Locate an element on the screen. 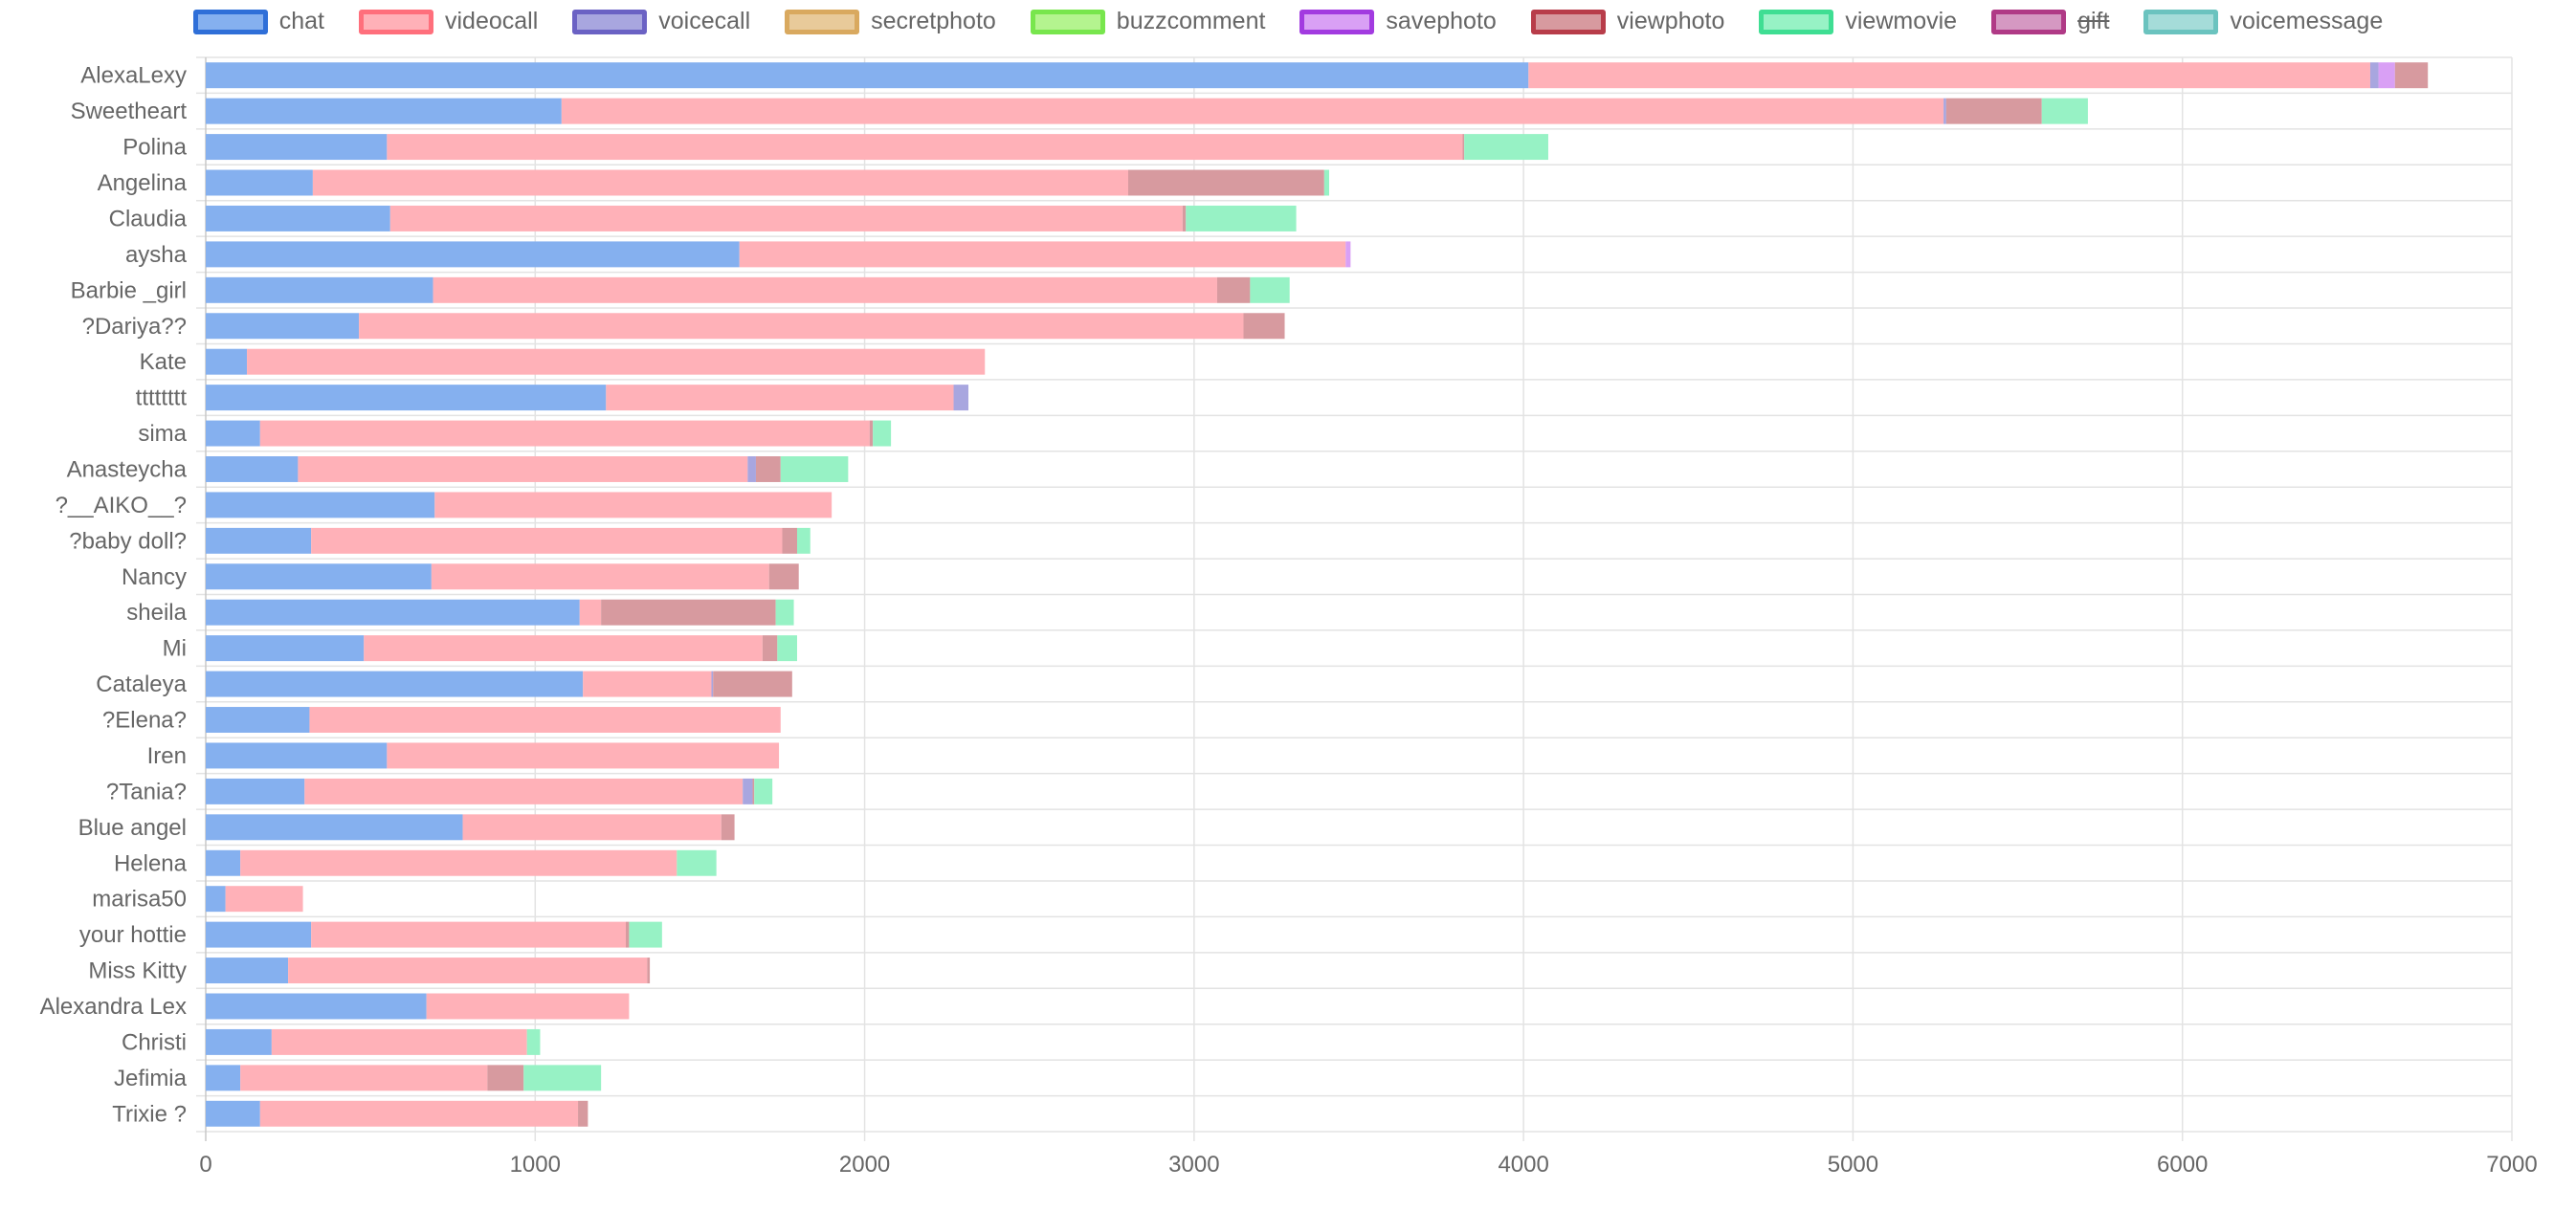  legend-item-voicecall: voicecall is located at coordinates (661, 21).